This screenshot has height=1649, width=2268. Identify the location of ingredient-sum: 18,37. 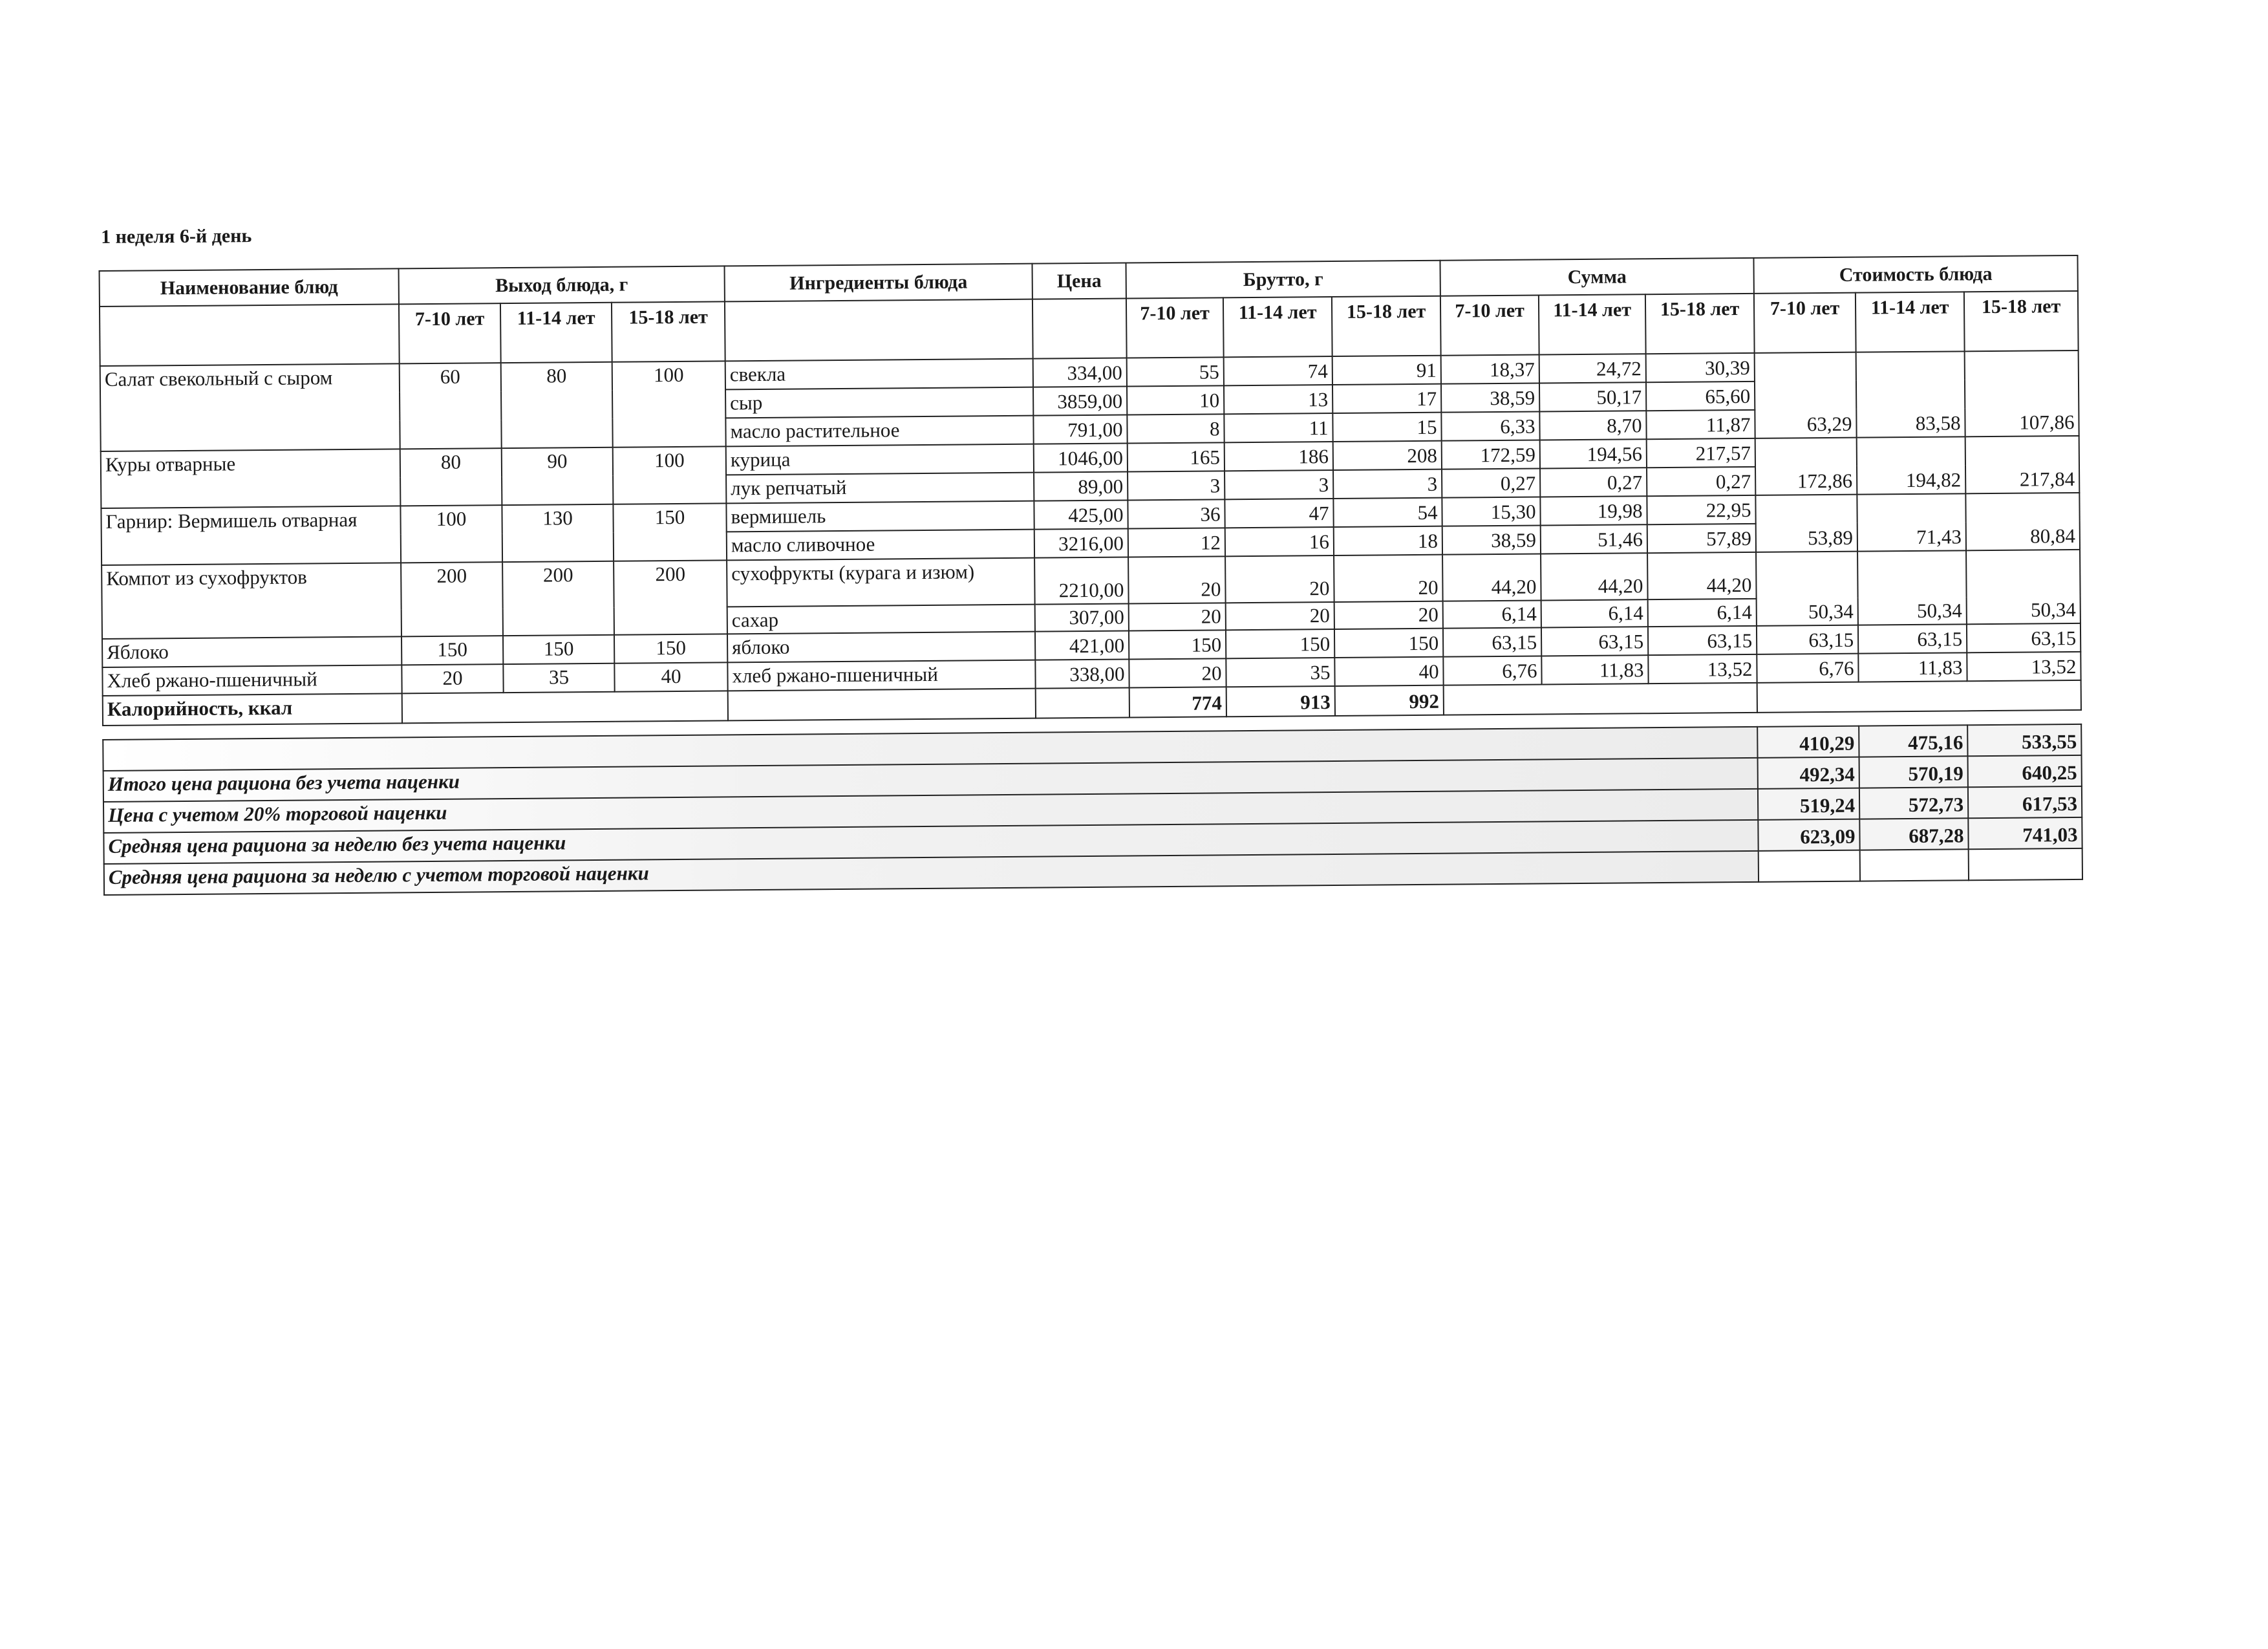
(1490, 369).